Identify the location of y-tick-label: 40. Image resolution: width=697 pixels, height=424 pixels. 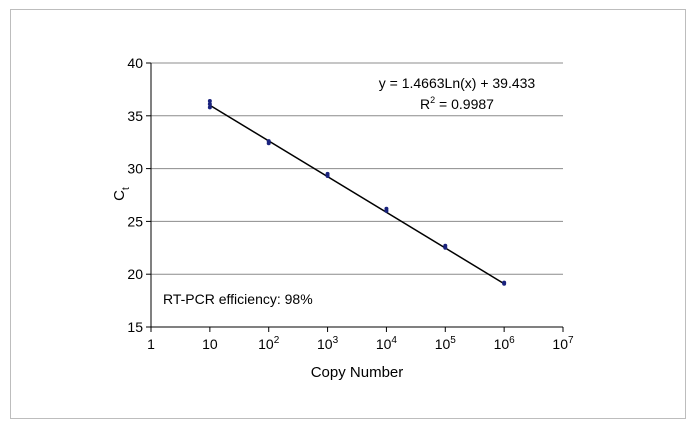
(135, 63).